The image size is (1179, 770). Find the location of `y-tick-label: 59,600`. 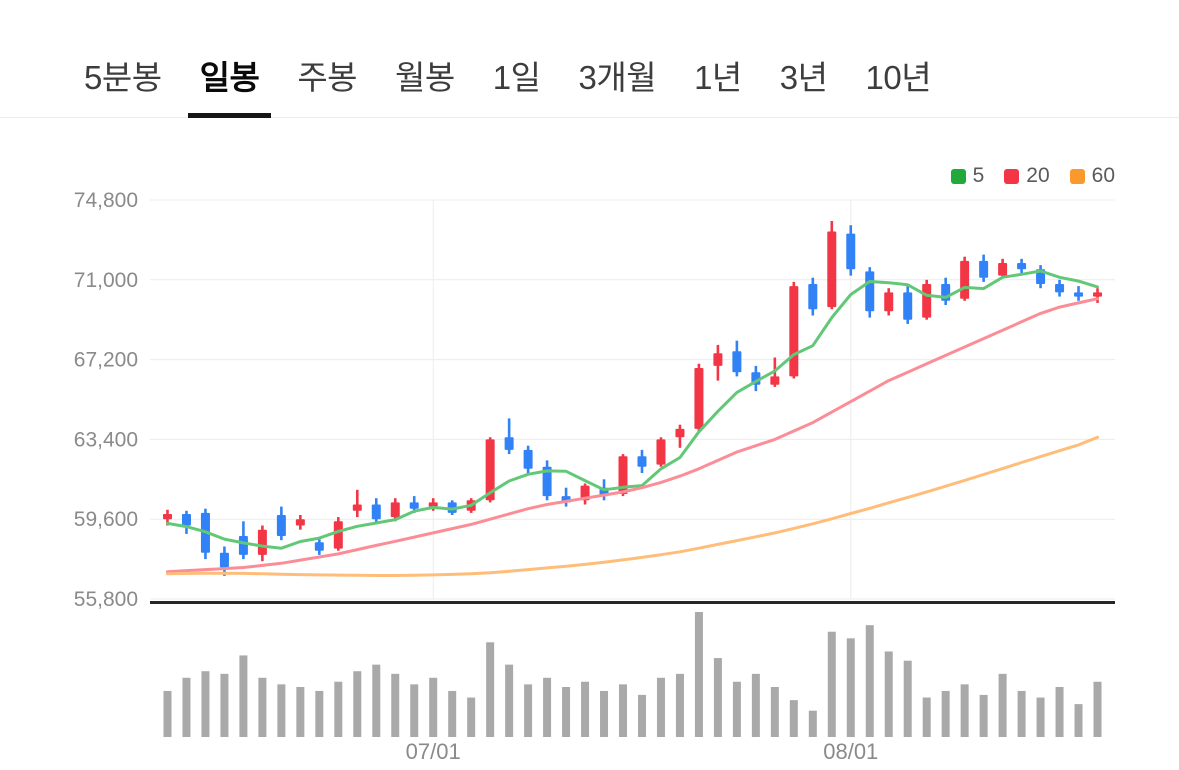

y-tick-label: 59,600 is located at coordinates (106, 519).